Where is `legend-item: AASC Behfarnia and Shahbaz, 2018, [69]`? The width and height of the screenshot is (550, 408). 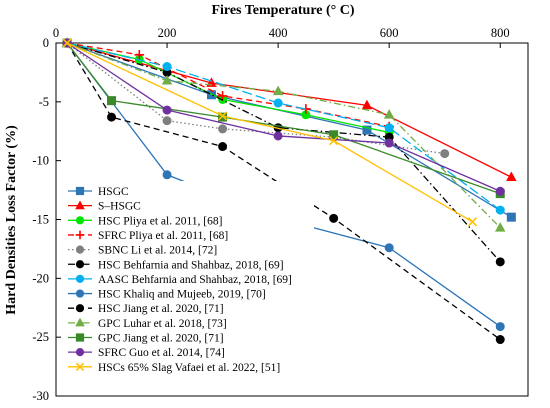
legend-item: AASC Behfarnia and Shahbaz, 2018, [69] is located at coordinates (180, 280).